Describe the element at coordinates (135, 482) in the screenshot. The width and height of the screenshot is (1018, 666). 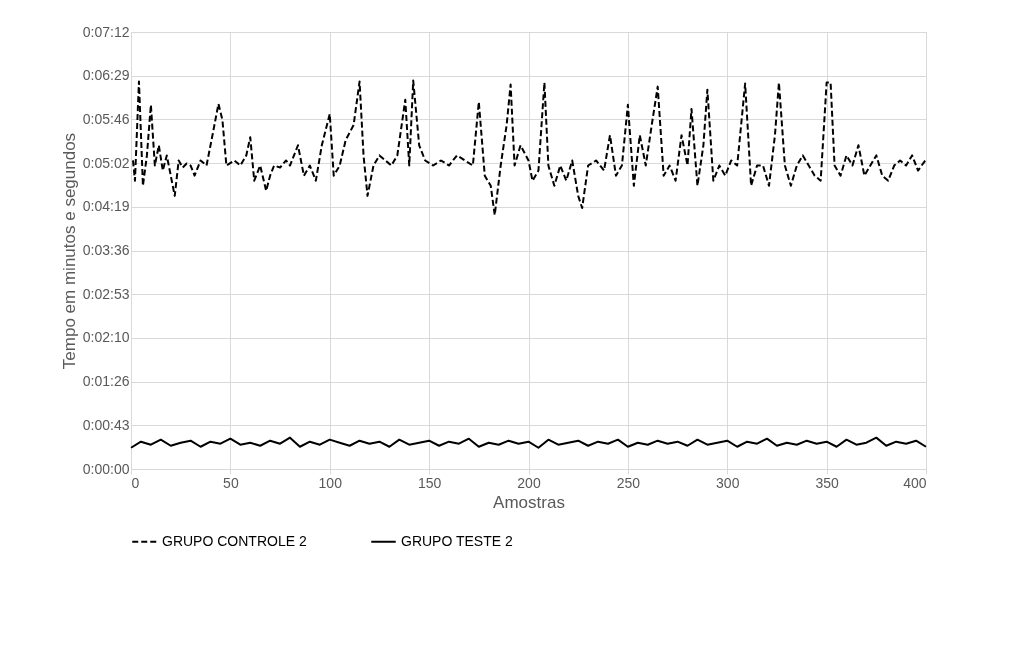
I see `x-tick-label: 0` at that location.